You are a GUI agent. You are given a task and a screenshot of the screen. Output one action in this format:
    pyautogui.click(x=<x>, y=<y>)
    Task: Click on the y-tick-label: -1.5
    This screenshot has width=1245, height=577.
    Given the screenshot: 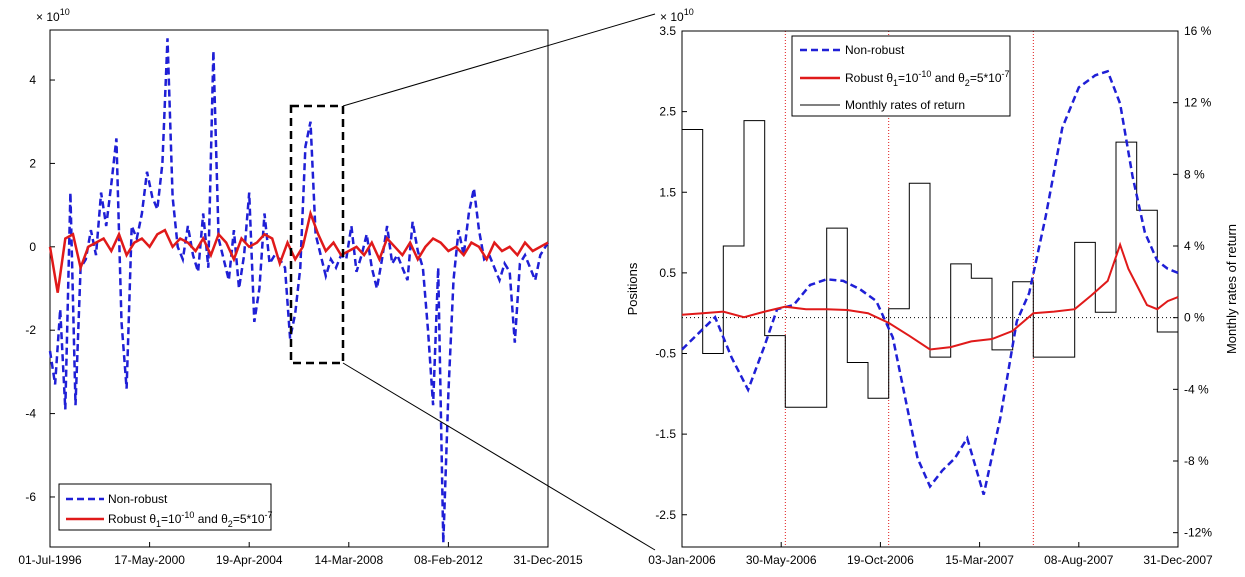 What is the action you would take?
    pyautogui.click(x=665, y=434)
    